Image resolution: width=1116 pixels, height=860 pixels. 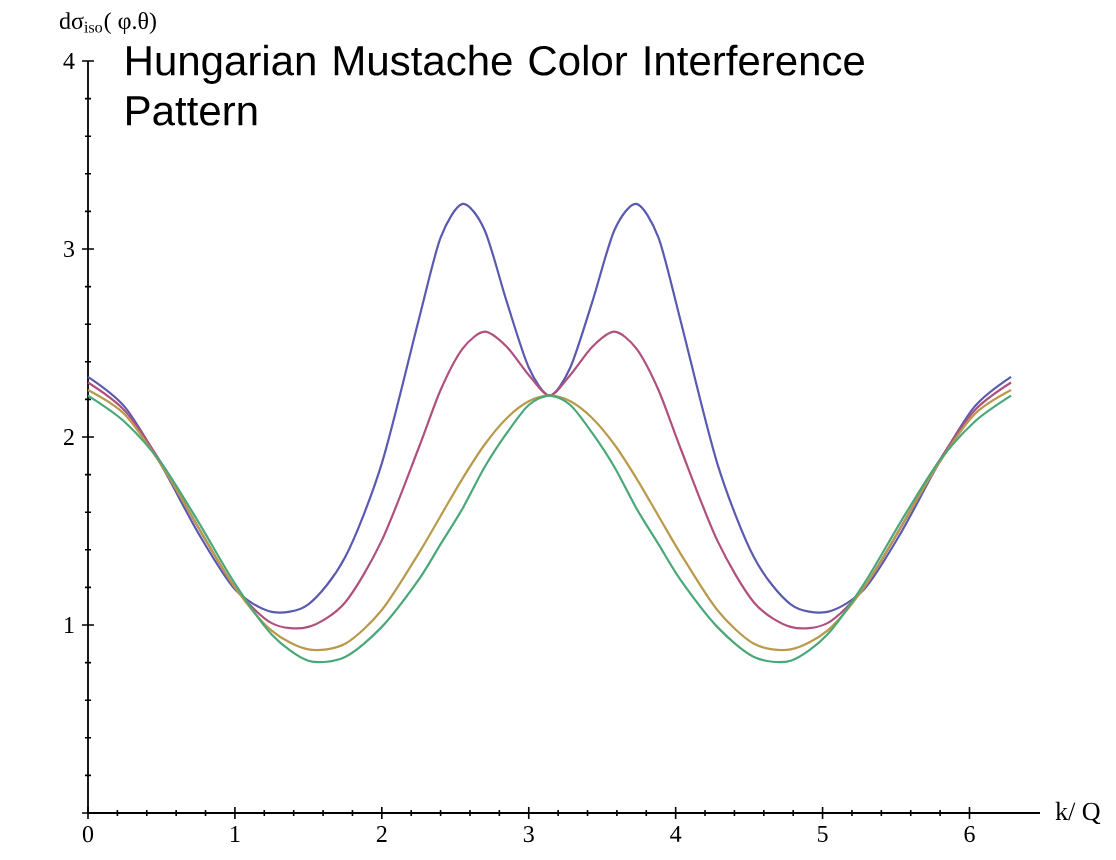 What do you see at coordinates (88, 834) in the screenshot?
I see `x-tick-label: 0` at bounding box center [88, 834].